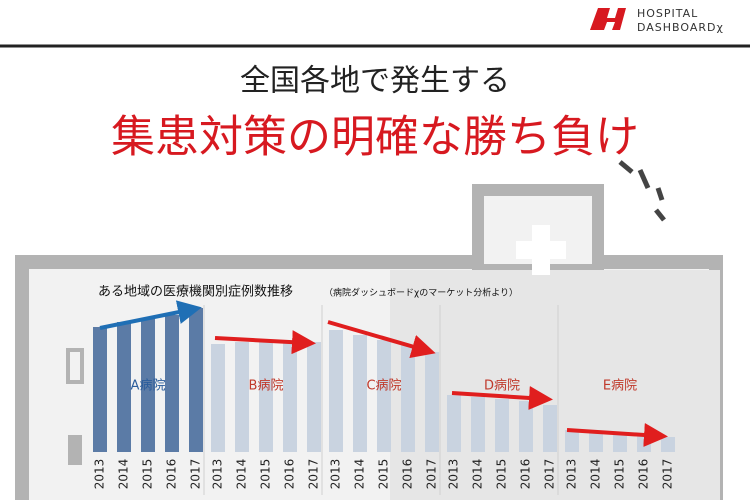  I want to click on logo-text: HOSPITAL, so click(667, 13).